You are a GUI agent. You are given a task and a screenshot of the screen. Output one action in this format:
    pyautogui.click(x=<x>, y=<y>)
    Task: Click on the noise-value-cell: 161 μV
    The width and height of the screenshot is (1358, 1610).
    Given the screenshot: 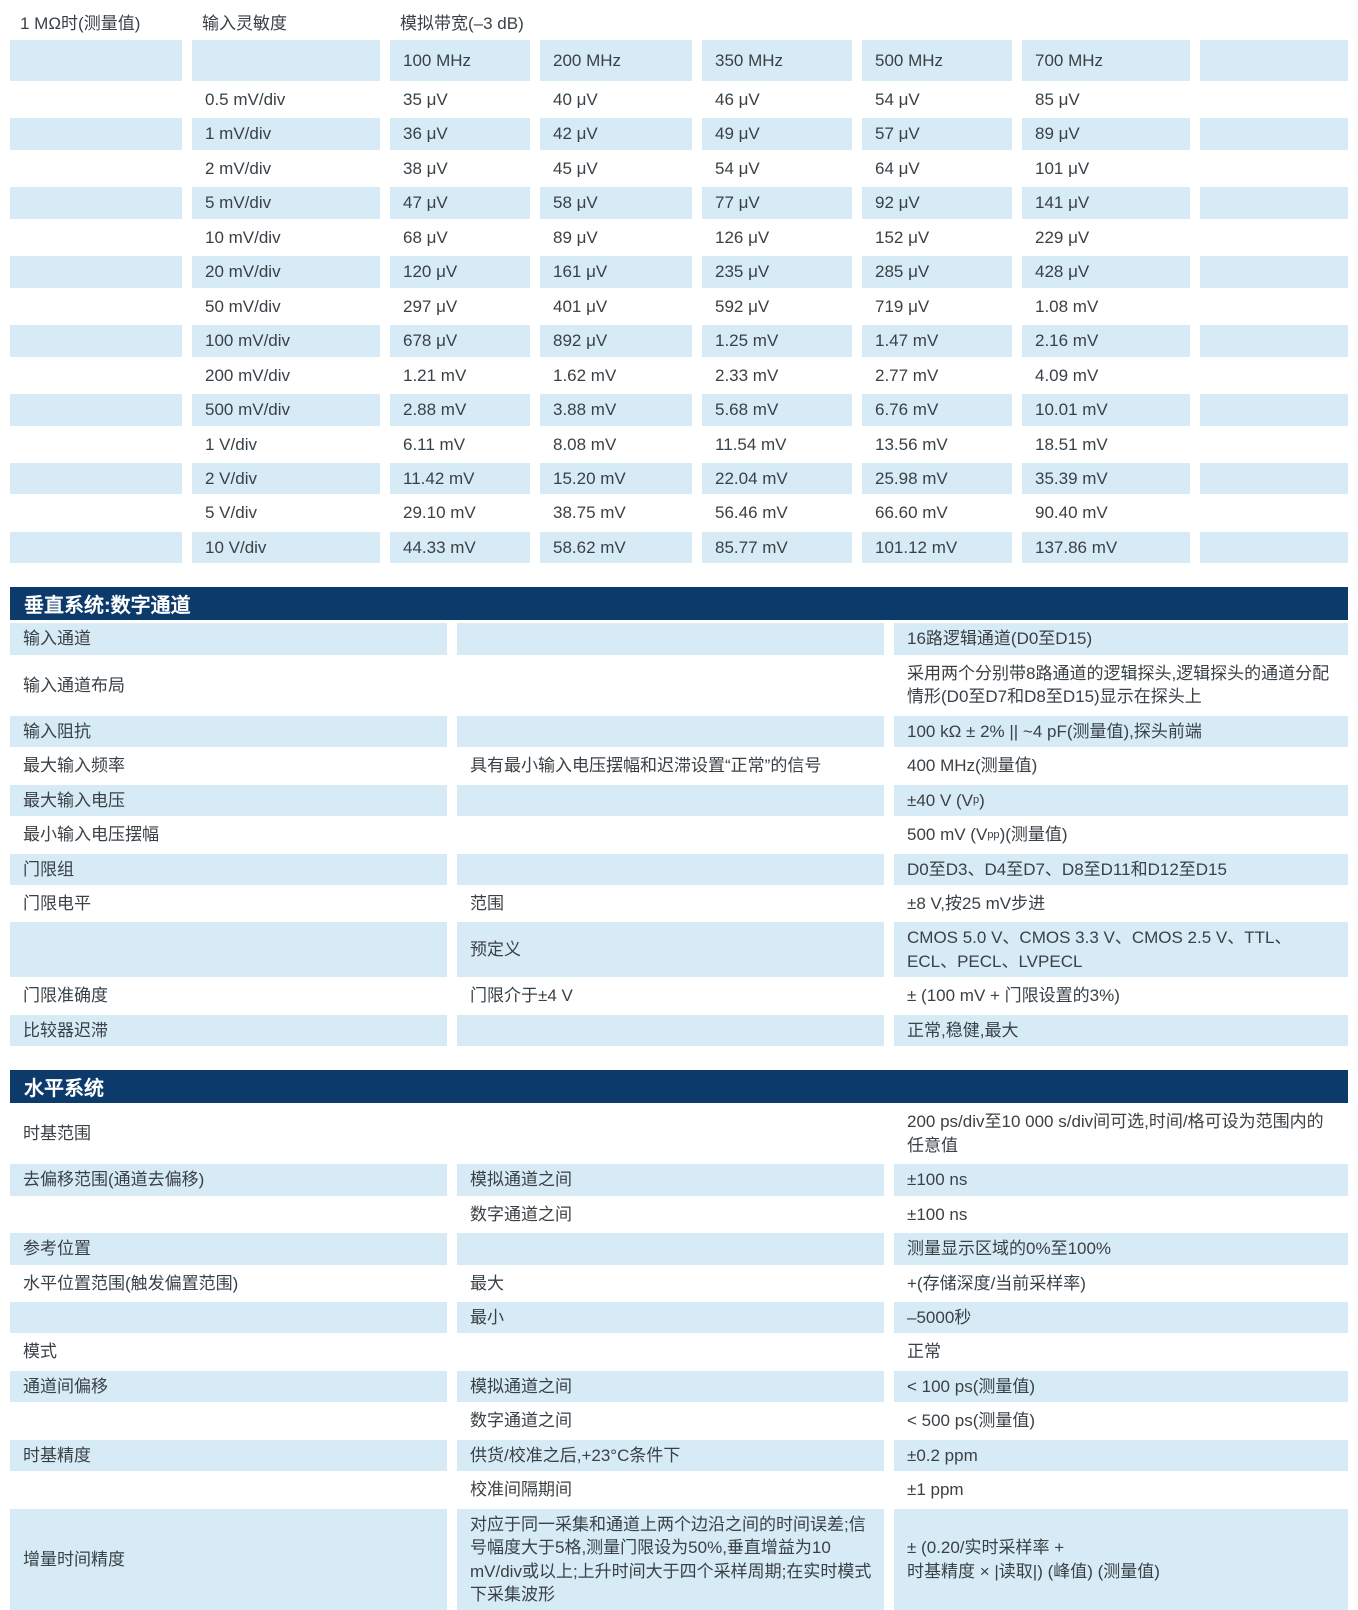 What is the action you would take?
    pyautogui.click(x=616, y=272)
    